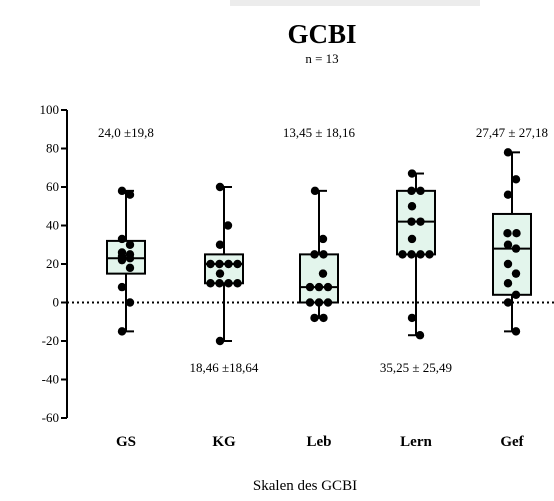 The width and height of the screenshot is (554, 501). Describe the element at coordinates (321, 58) in the screenshot. I see `chart-subtitle: n = 13` at that location.